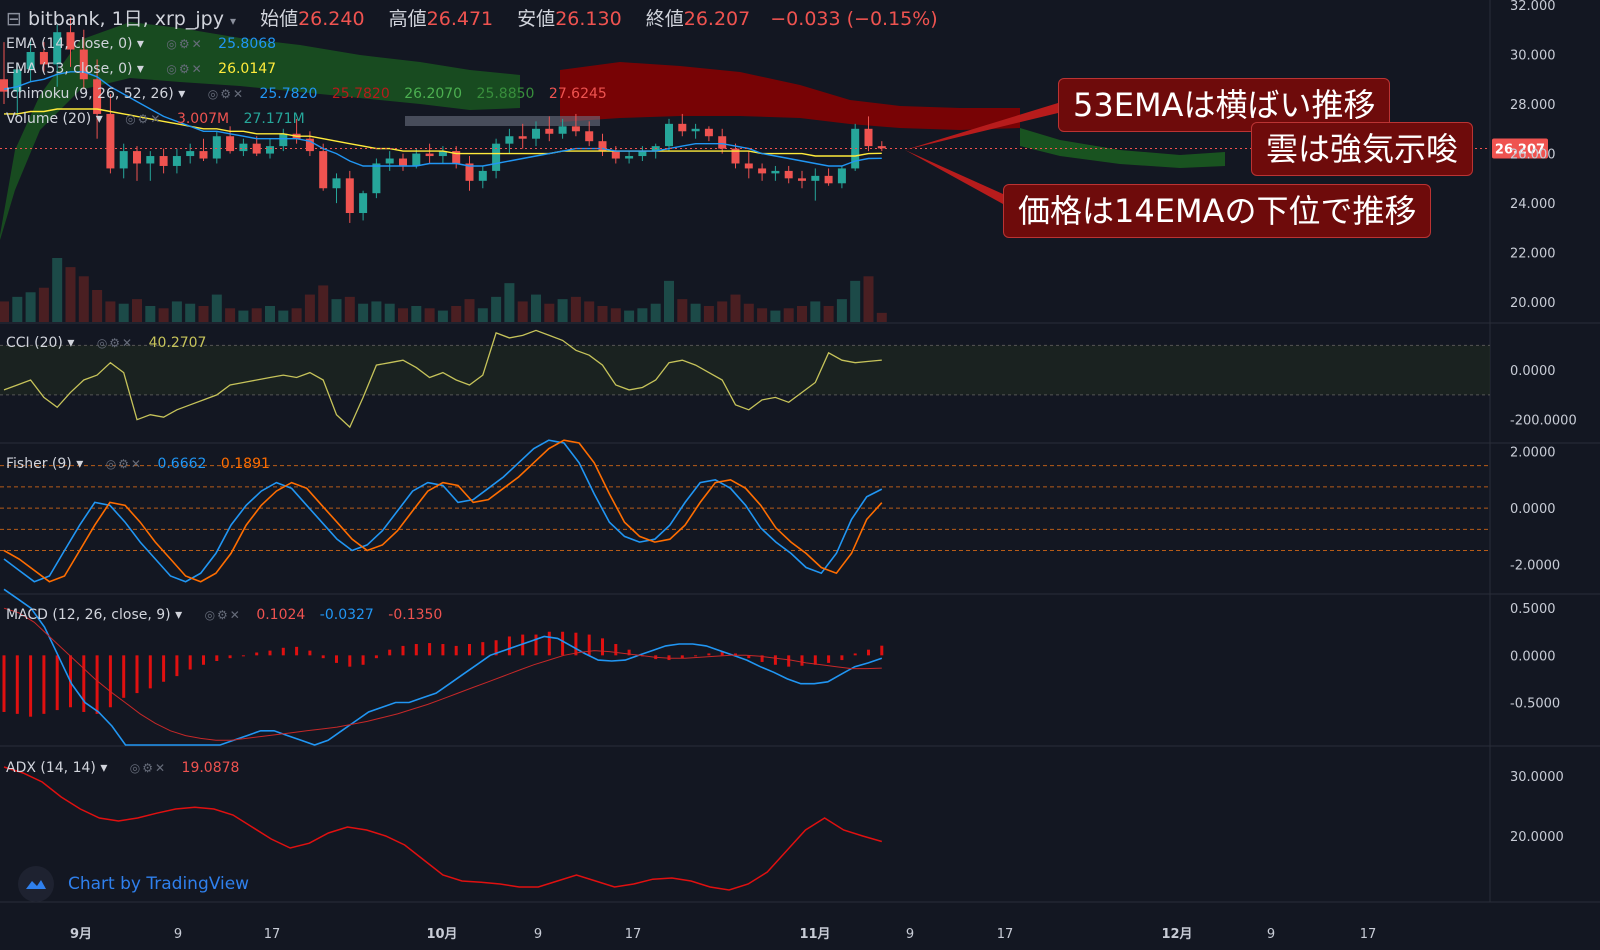 This screenshot has width=1600, height=950. Describe the element at coordinates (1533, 254) in the screenshot. I see `price-axis-label: 22.000` at that location.